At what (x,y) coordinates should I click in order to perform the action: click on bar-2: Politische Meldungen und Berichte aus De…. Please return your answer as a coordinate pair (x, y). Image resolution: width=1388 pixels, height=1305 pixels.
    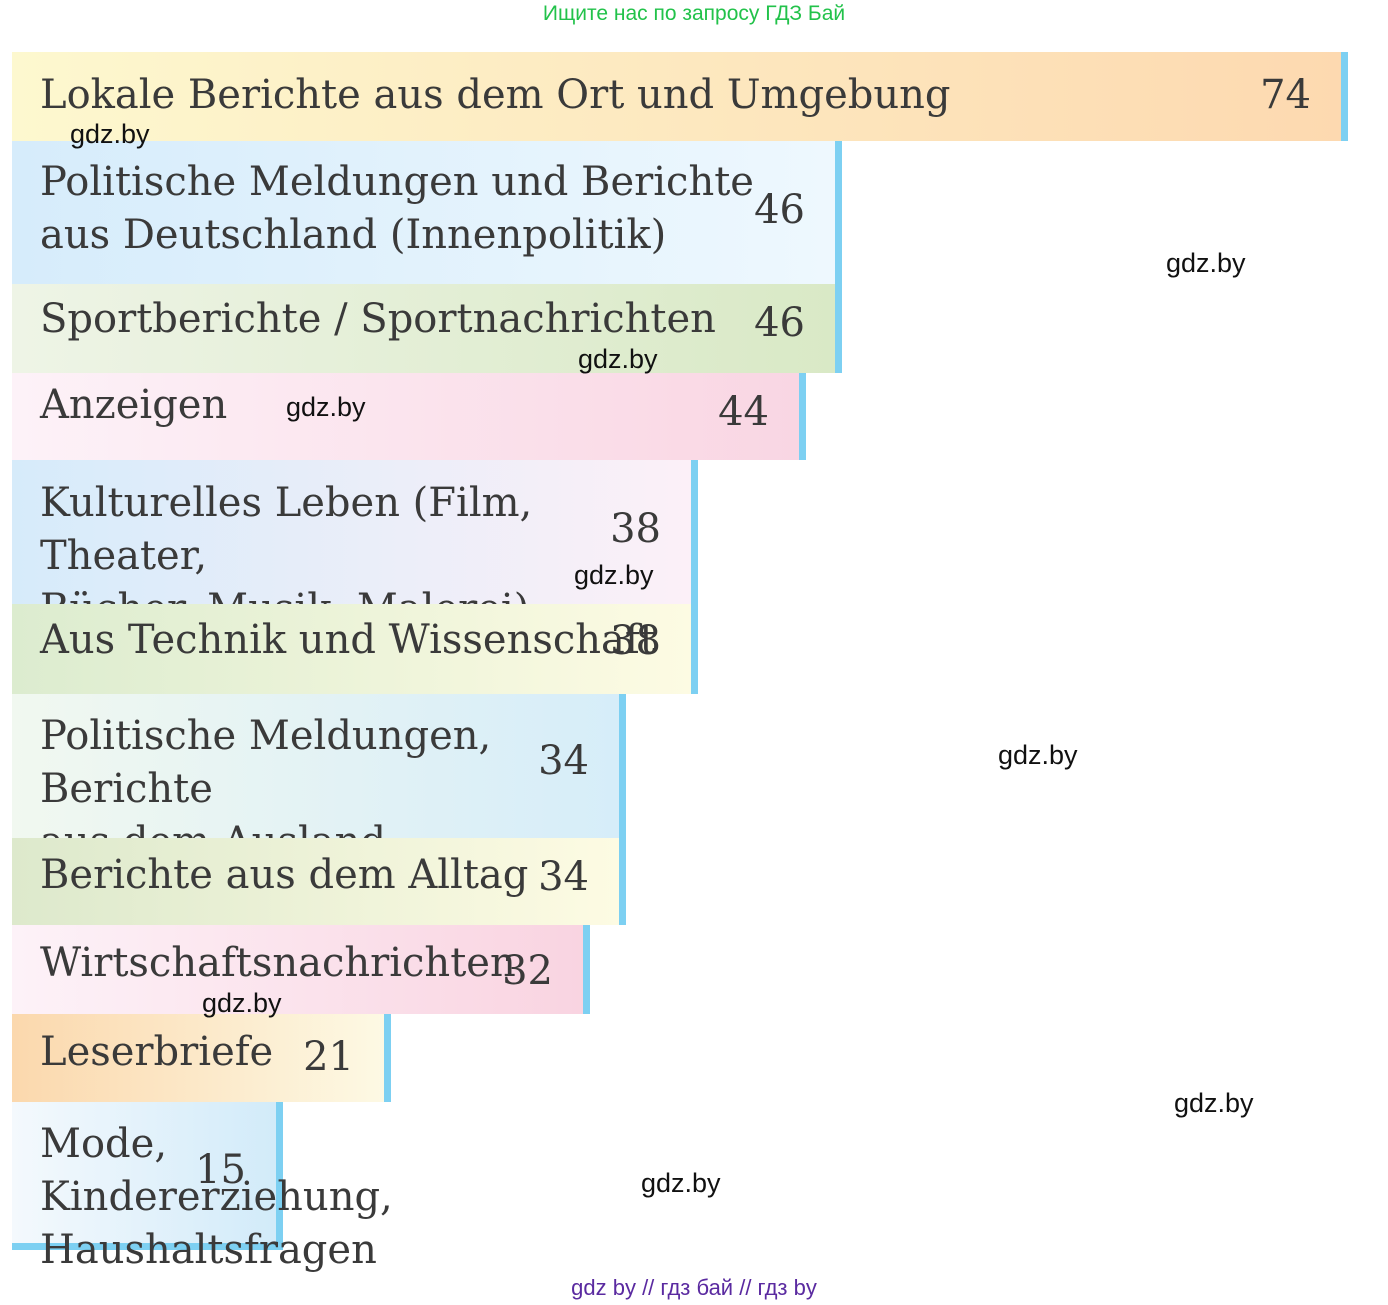
    Looking at the image, I should click on (427, 212).